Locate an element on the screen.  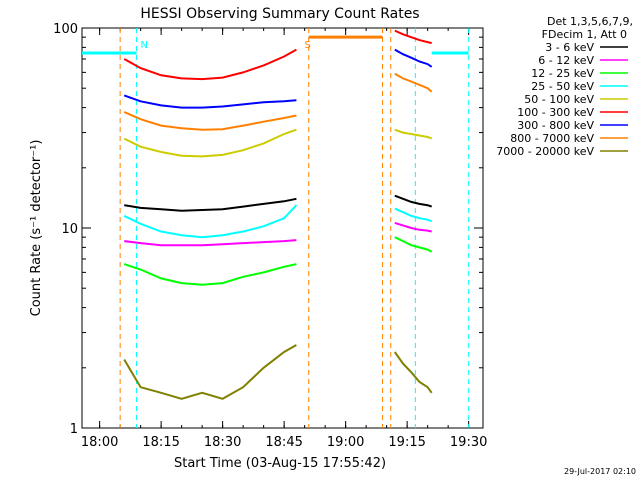
x-tick-label: 19:00 is located at coordinates (345, 442).